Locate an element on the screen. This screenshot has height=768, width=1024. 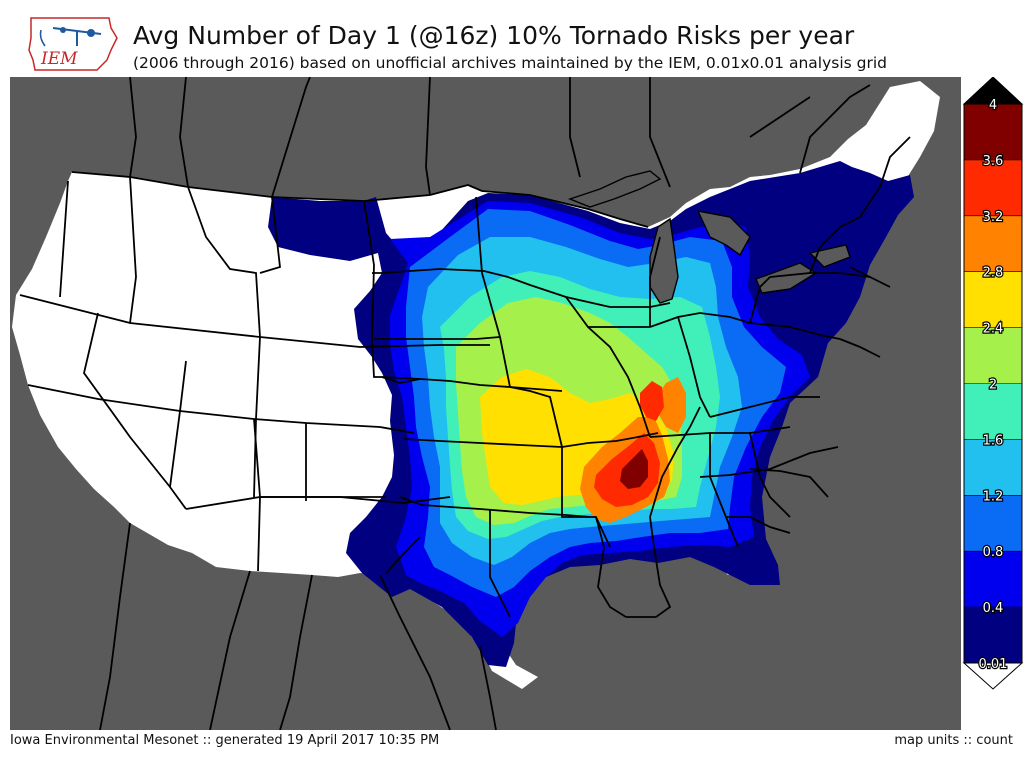
legend-label: 2 is located at coordinates (993, 385).